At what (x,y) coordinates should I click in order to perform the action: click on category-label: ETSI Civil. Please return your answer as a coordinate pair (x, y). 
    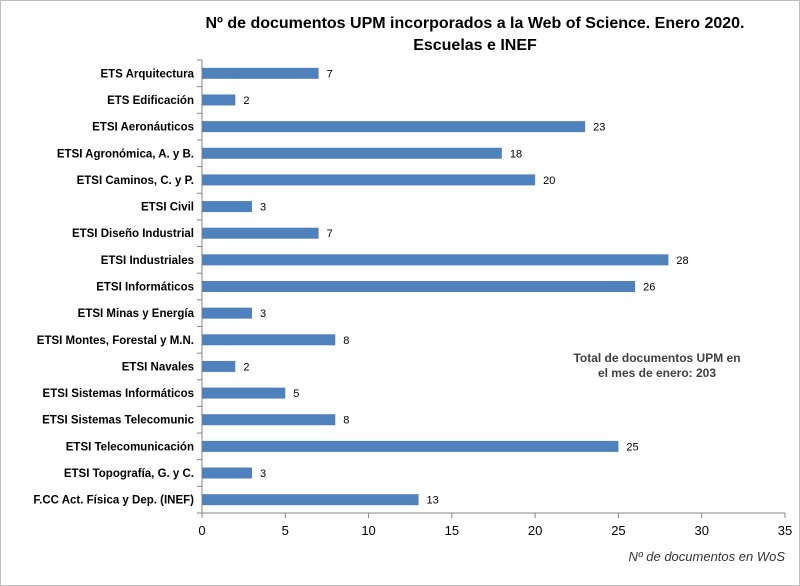
    Looking at the image, I should click on (167, 208).